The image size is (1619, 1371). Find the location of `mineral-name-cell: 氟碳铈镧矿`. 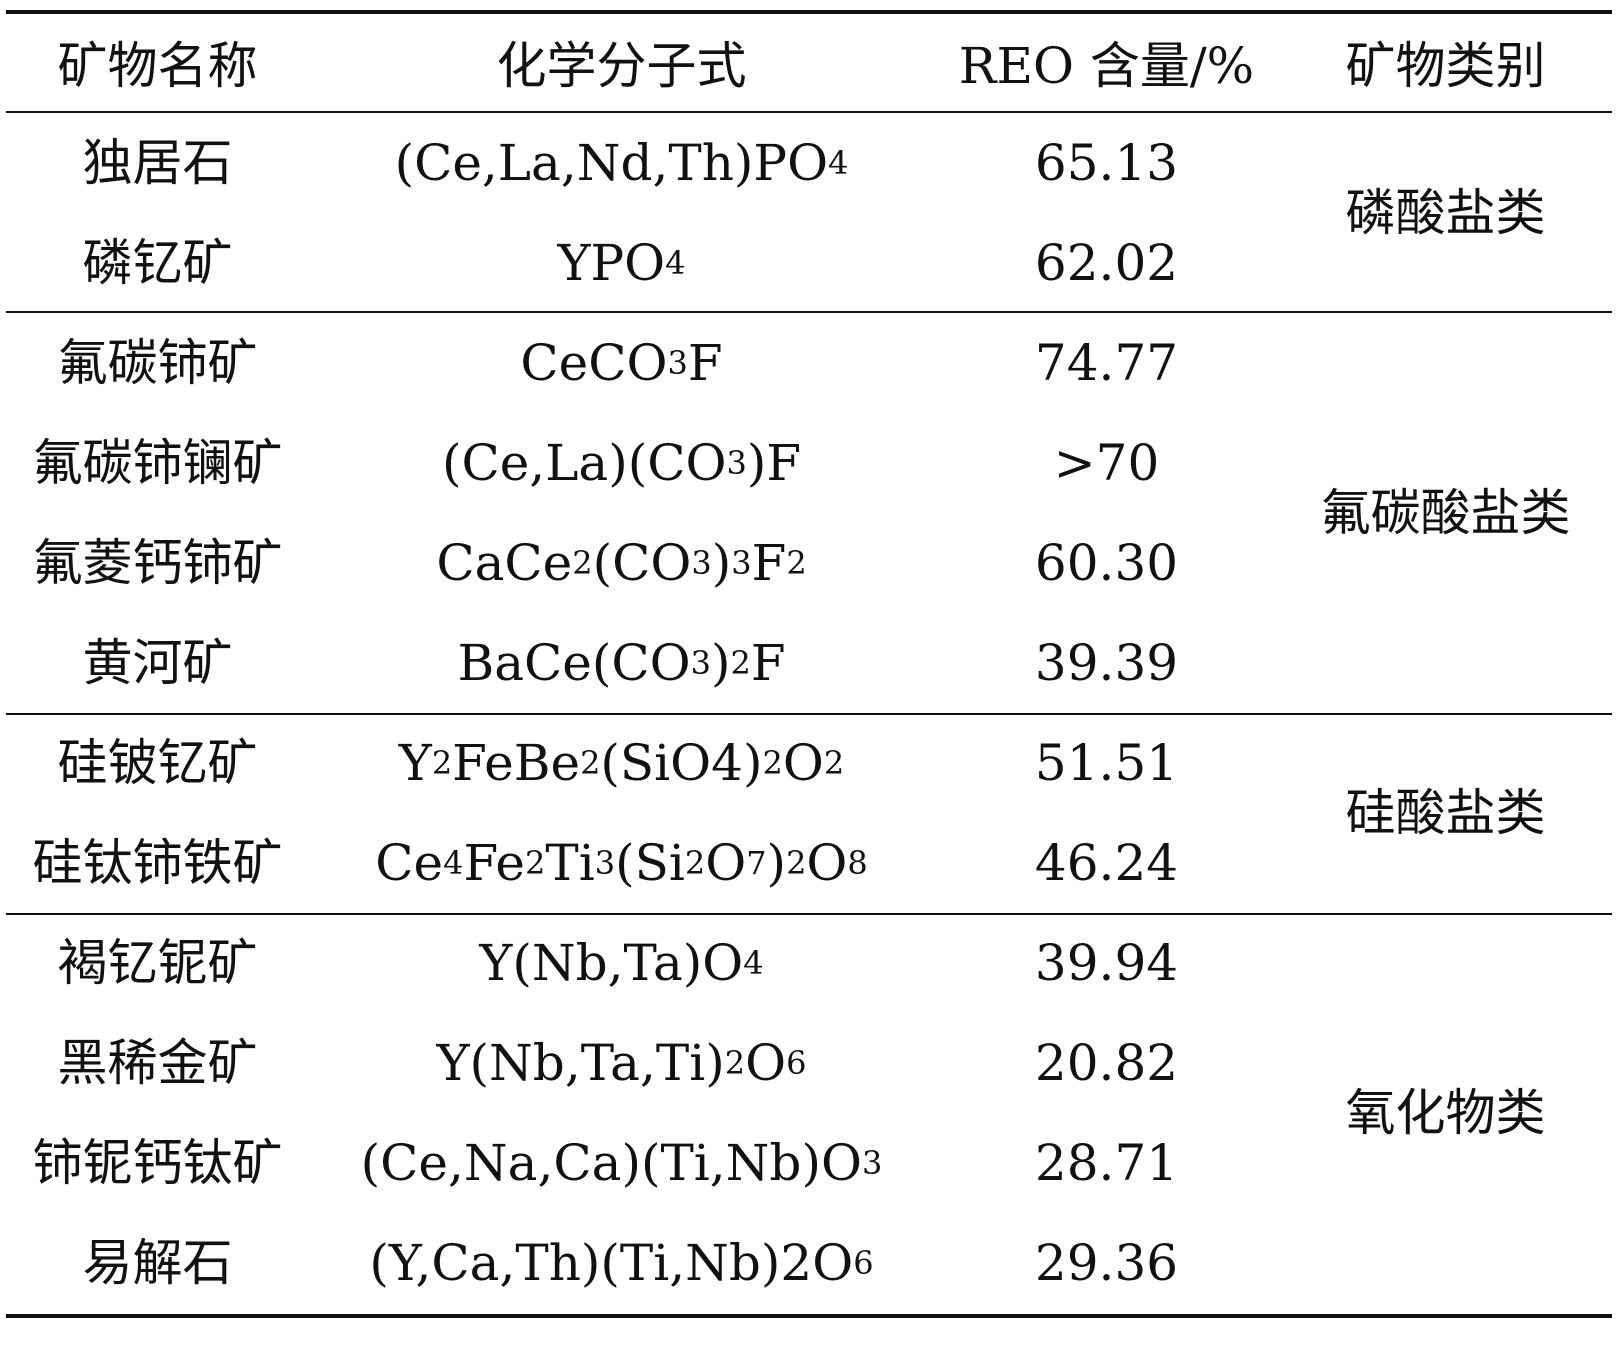

mineral-name-cell: 氟碳铈镧矿 is located at coordinates (157, 463).